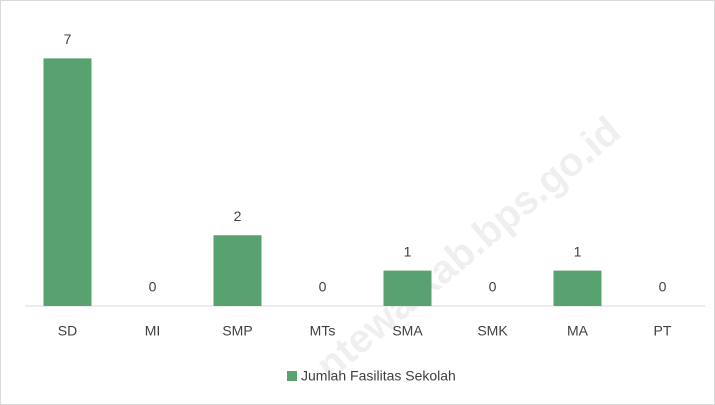 The image size is (715, 405). I want to click on x-tick-label: SMA, so click(407, 331).